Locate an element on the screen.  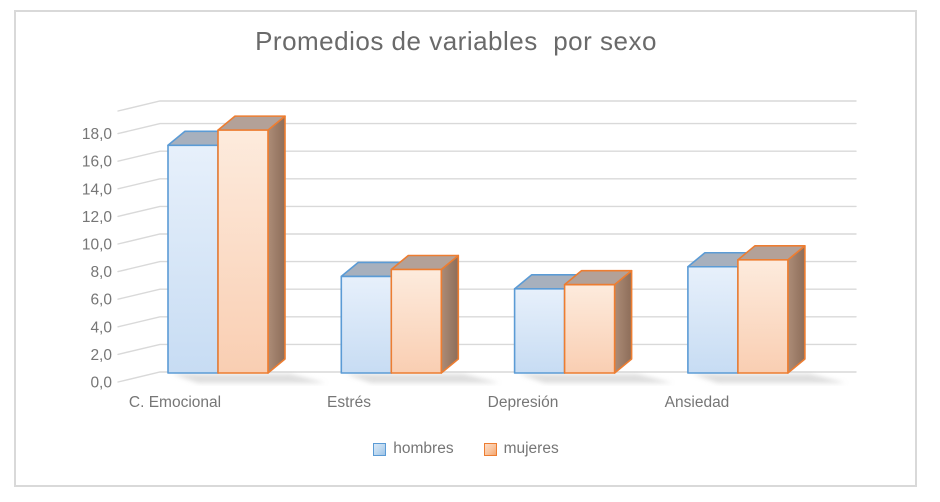
y-tick-label-18_0: 18,0 is located at coordinates (97, 134).